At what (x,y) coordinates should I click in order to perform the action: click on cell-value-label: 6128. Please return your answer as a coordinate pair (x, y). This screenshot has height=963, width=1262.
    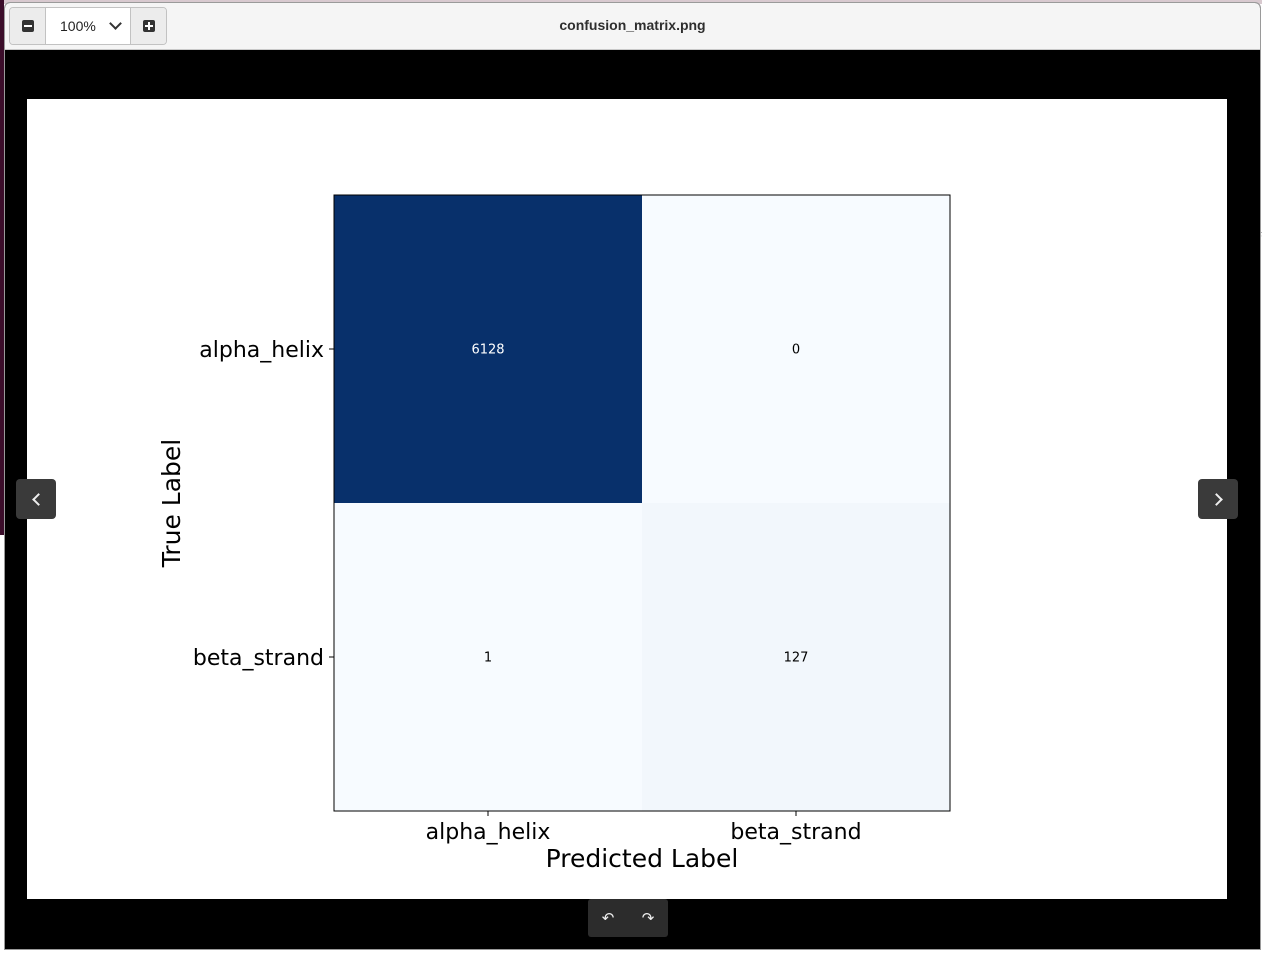
    Looking at the image, I should click on (487, 350).